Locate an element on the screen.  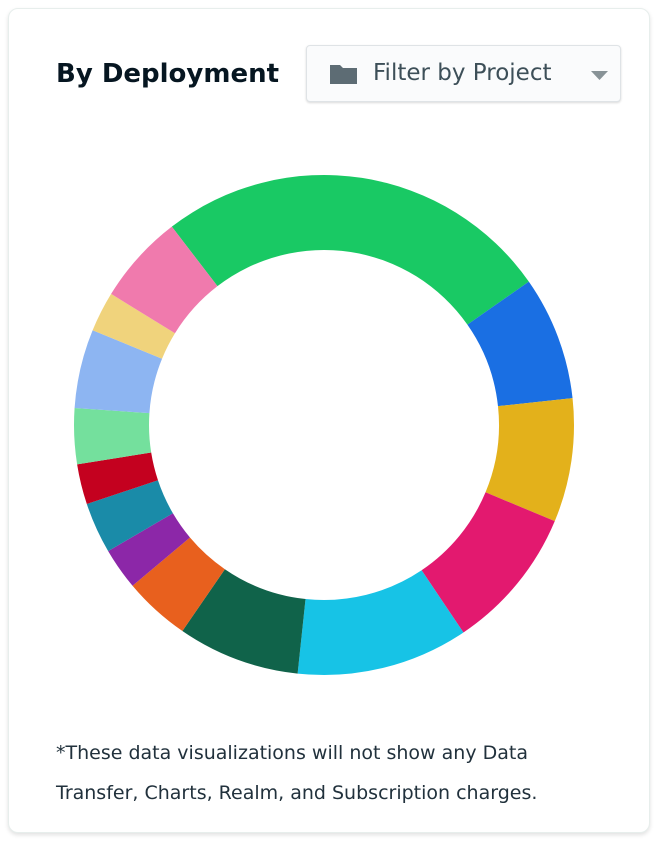
folder-icon is located at coordinates (343, 74).